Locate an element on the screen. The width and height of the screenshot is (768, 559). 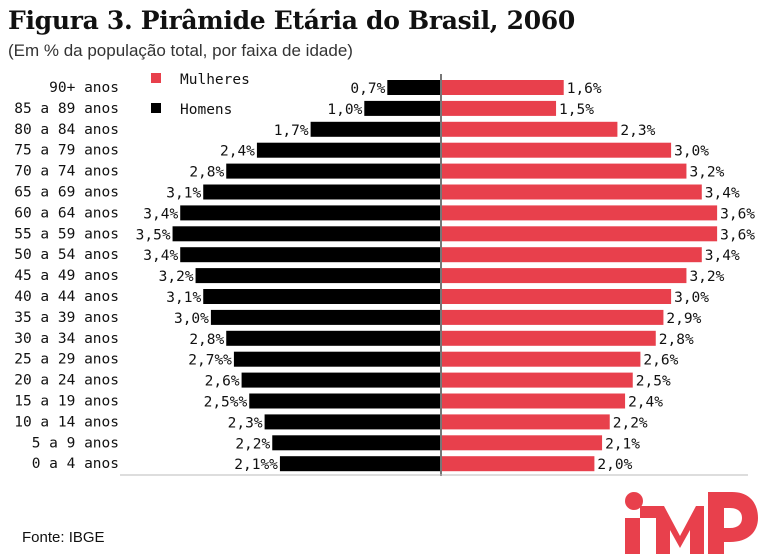
legend-label-mulheres: Mulheres is located at coordinates (215, 80).